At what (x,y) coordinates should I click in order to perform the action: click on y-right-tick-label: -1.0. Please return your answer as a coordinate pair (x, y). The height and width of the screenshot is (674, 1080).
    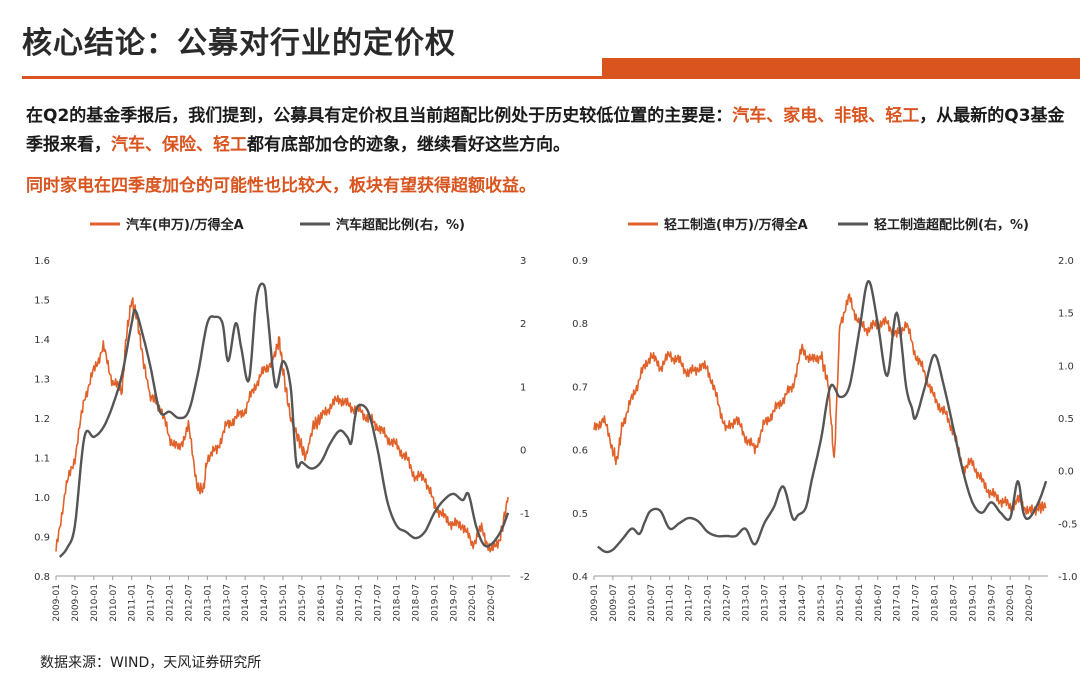
    Looking at the image, I should click on (1068, 577).